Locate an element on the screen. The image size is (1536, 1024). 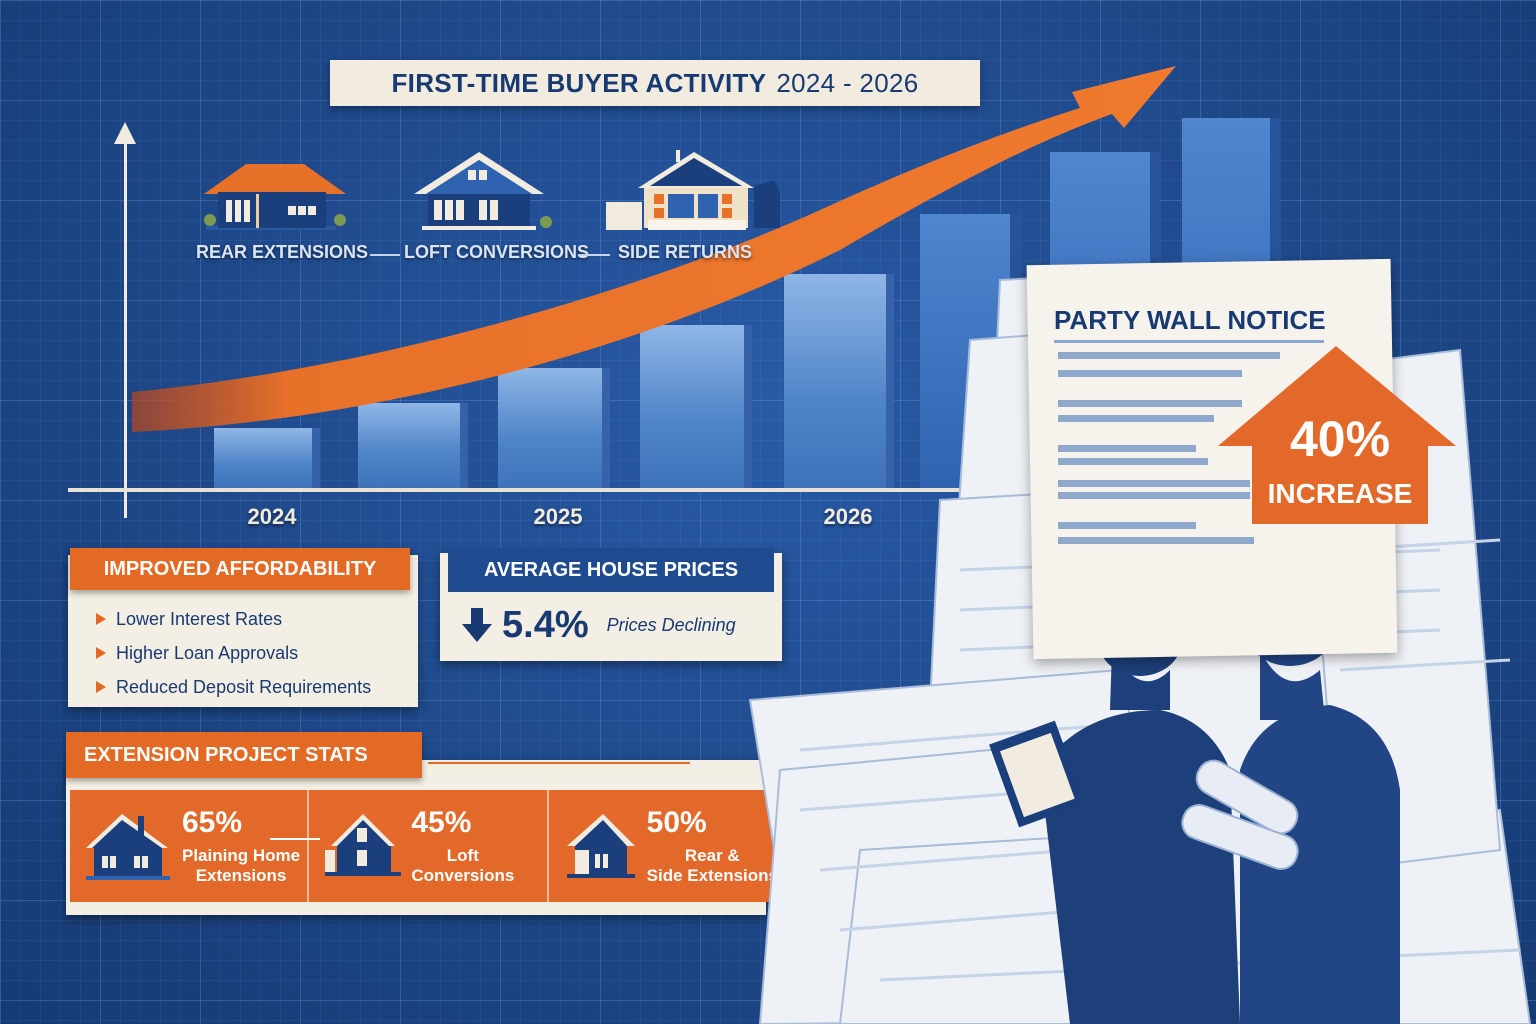
up-arrow-badge-icon is located at coordinates (1337, 435).